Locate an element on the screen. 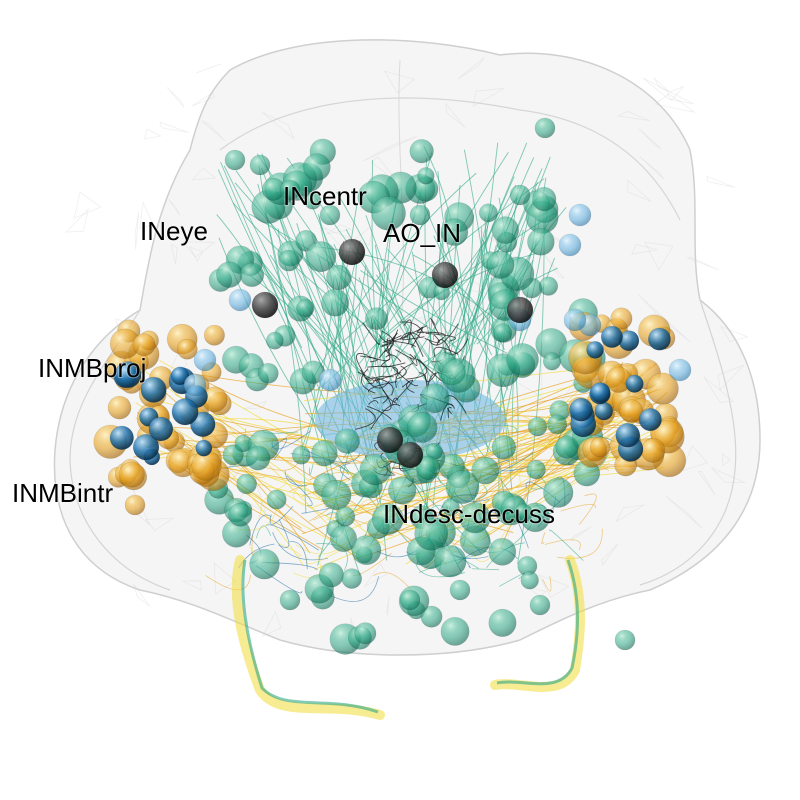 This screenshot has width=800, height=800. label-inmbintr: INMBintr is located at coordinates (62, 493).